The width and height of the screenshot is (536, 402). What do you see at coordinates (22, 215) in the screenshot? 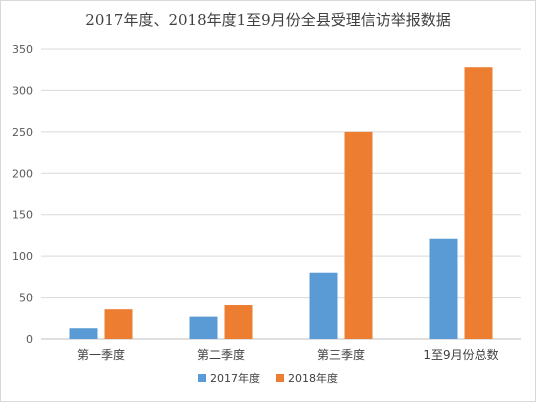
I see `y-tick-label: 150` at bounding box center [22, 215].